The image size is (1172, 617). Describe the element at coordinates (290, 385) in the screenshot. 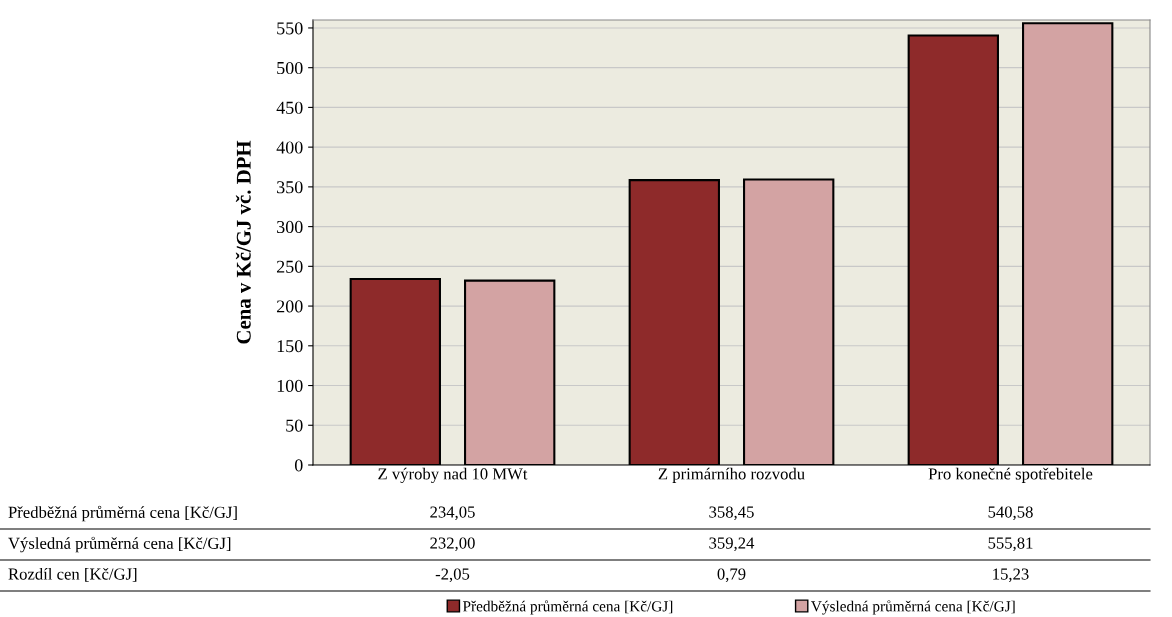

I see `y-tick-label: 100` at that location.